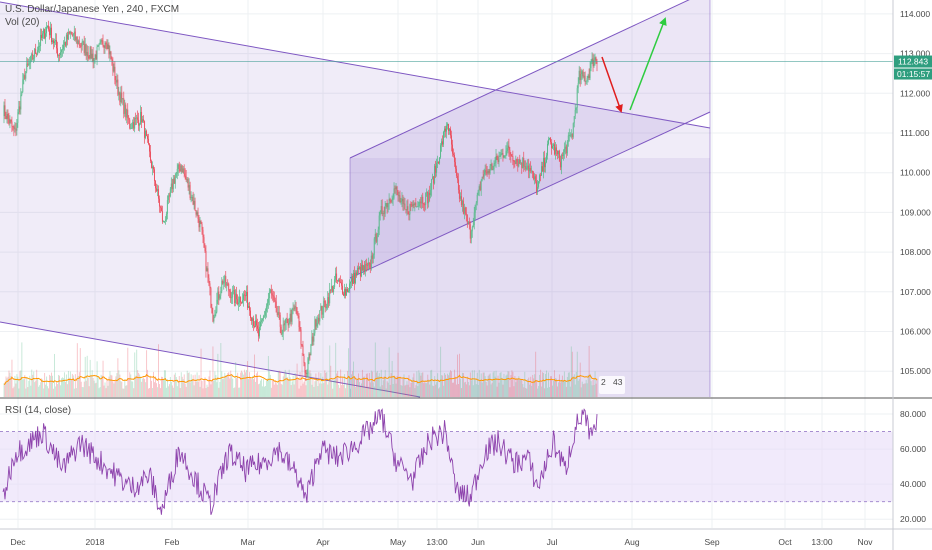 The width and height of the screenshot is (932, 550). I want to click on rsi-legend: RSI (14, close), so click(39, 410).